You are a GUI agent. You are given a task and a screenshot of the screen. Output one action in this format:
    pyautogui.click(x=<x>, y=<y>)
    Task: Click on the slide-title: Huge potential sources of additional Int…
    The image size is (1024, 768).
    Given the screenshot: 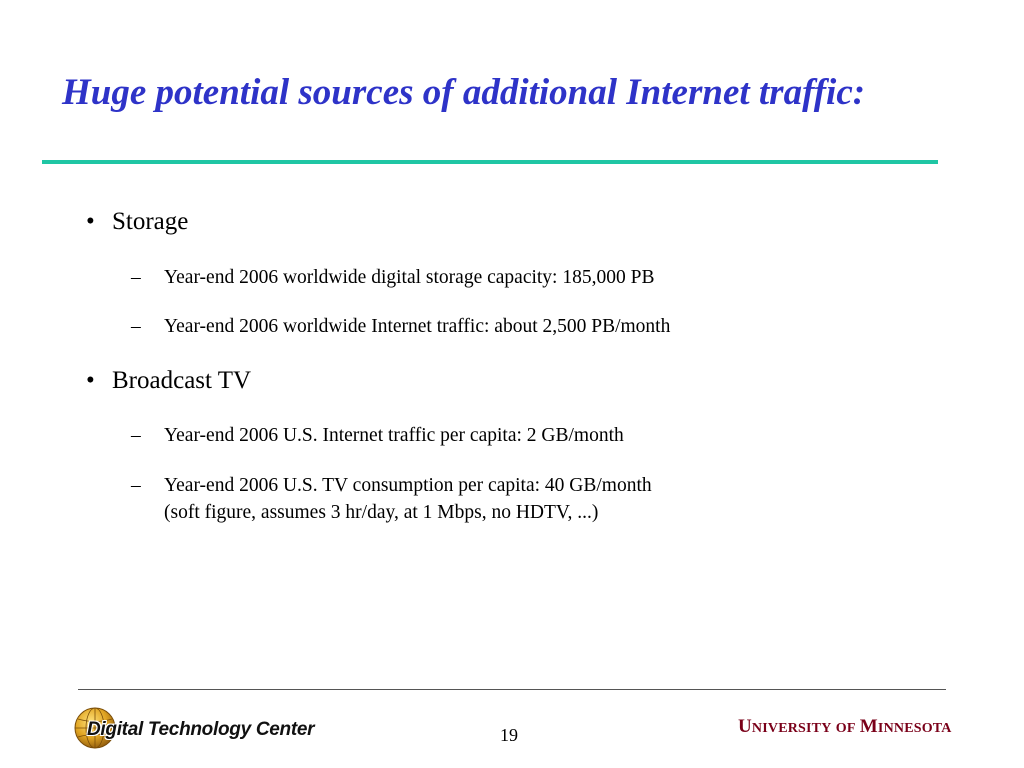 What is the action you would take?
    pyautogui.click(x=464, y=92)
    